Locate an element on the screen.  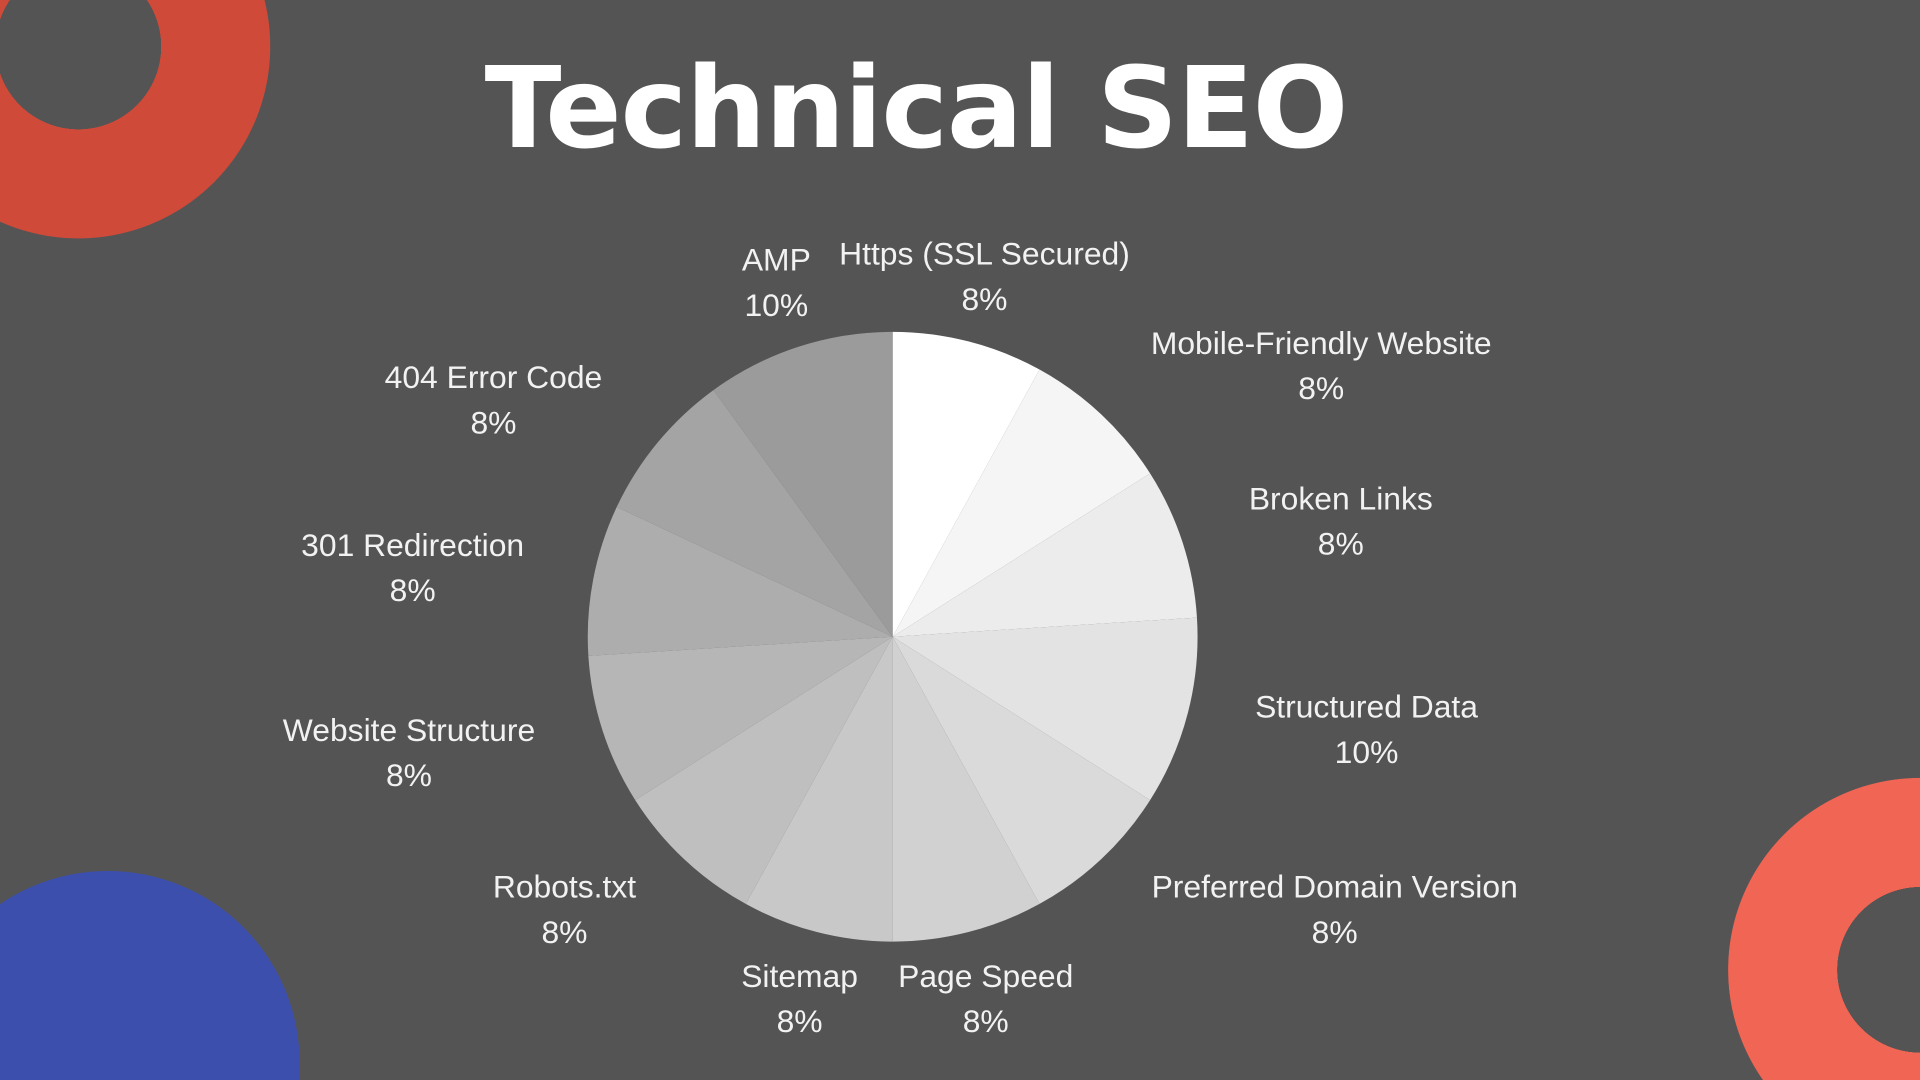
slice-label: Structured Data is located at coordinates (1366, 707).